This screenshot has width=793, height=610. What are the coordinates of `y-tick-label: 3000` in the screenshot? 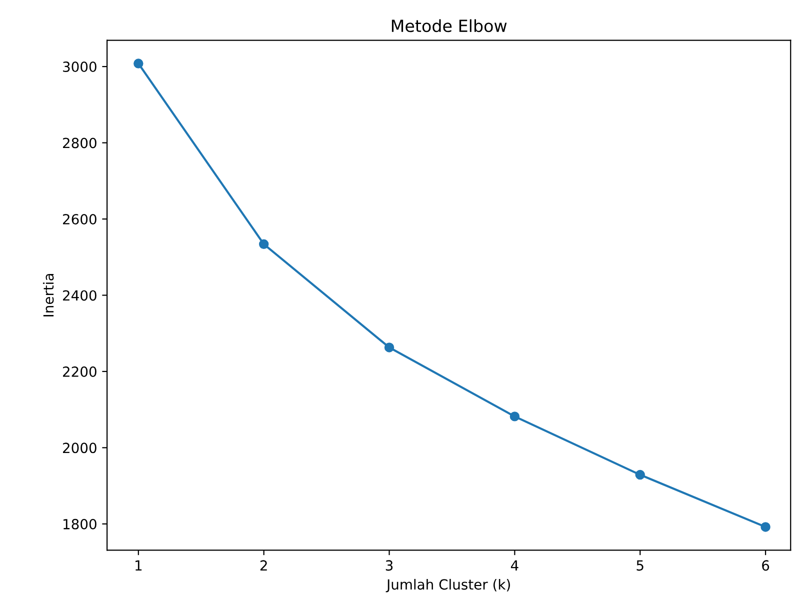 It's located at (79, 67).